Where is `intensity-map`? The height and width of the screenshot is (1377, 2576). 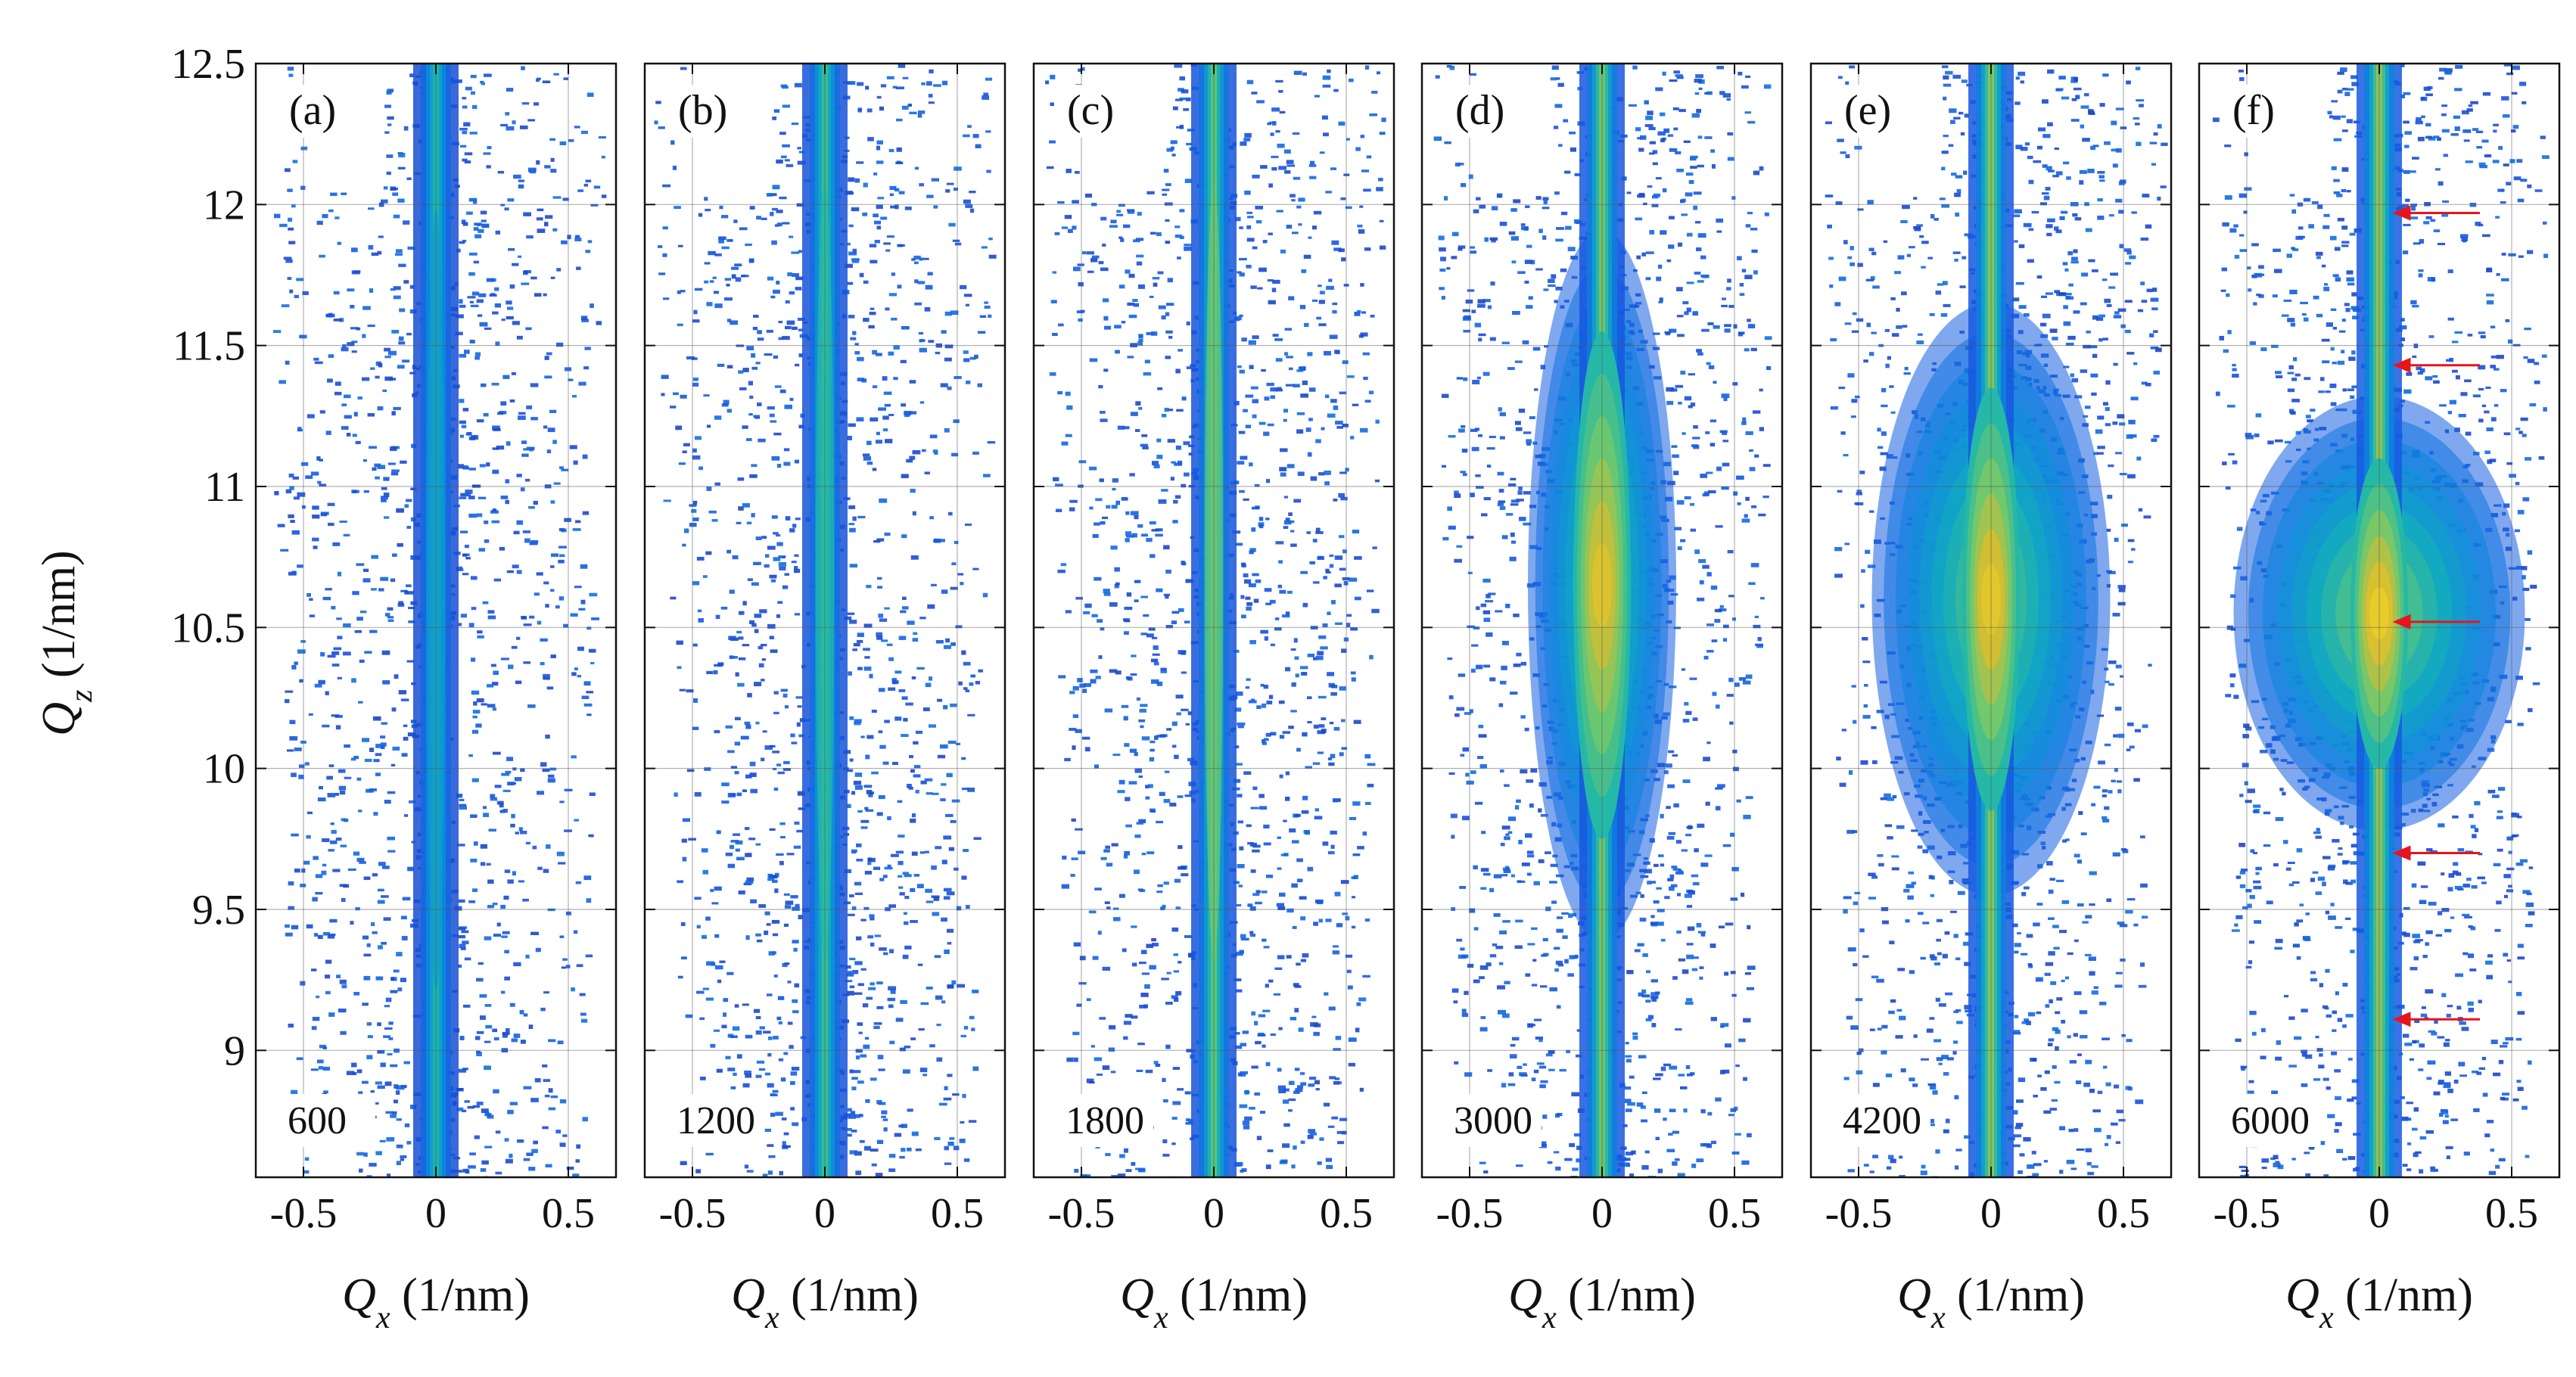
intensity-map is located at coordinates (826, 620).